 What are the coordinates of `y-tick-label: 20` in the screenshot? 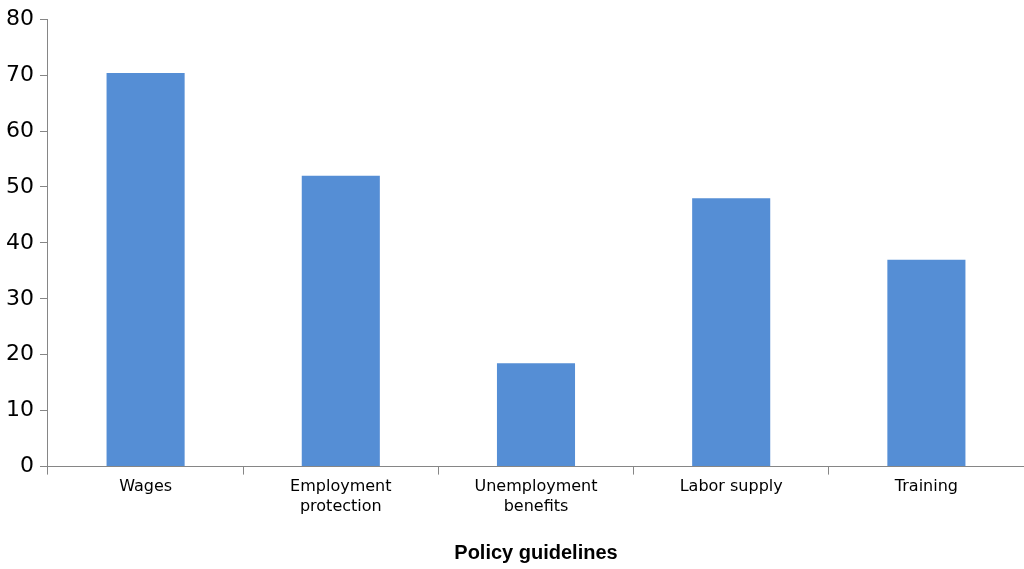 It's located at (19, 353).